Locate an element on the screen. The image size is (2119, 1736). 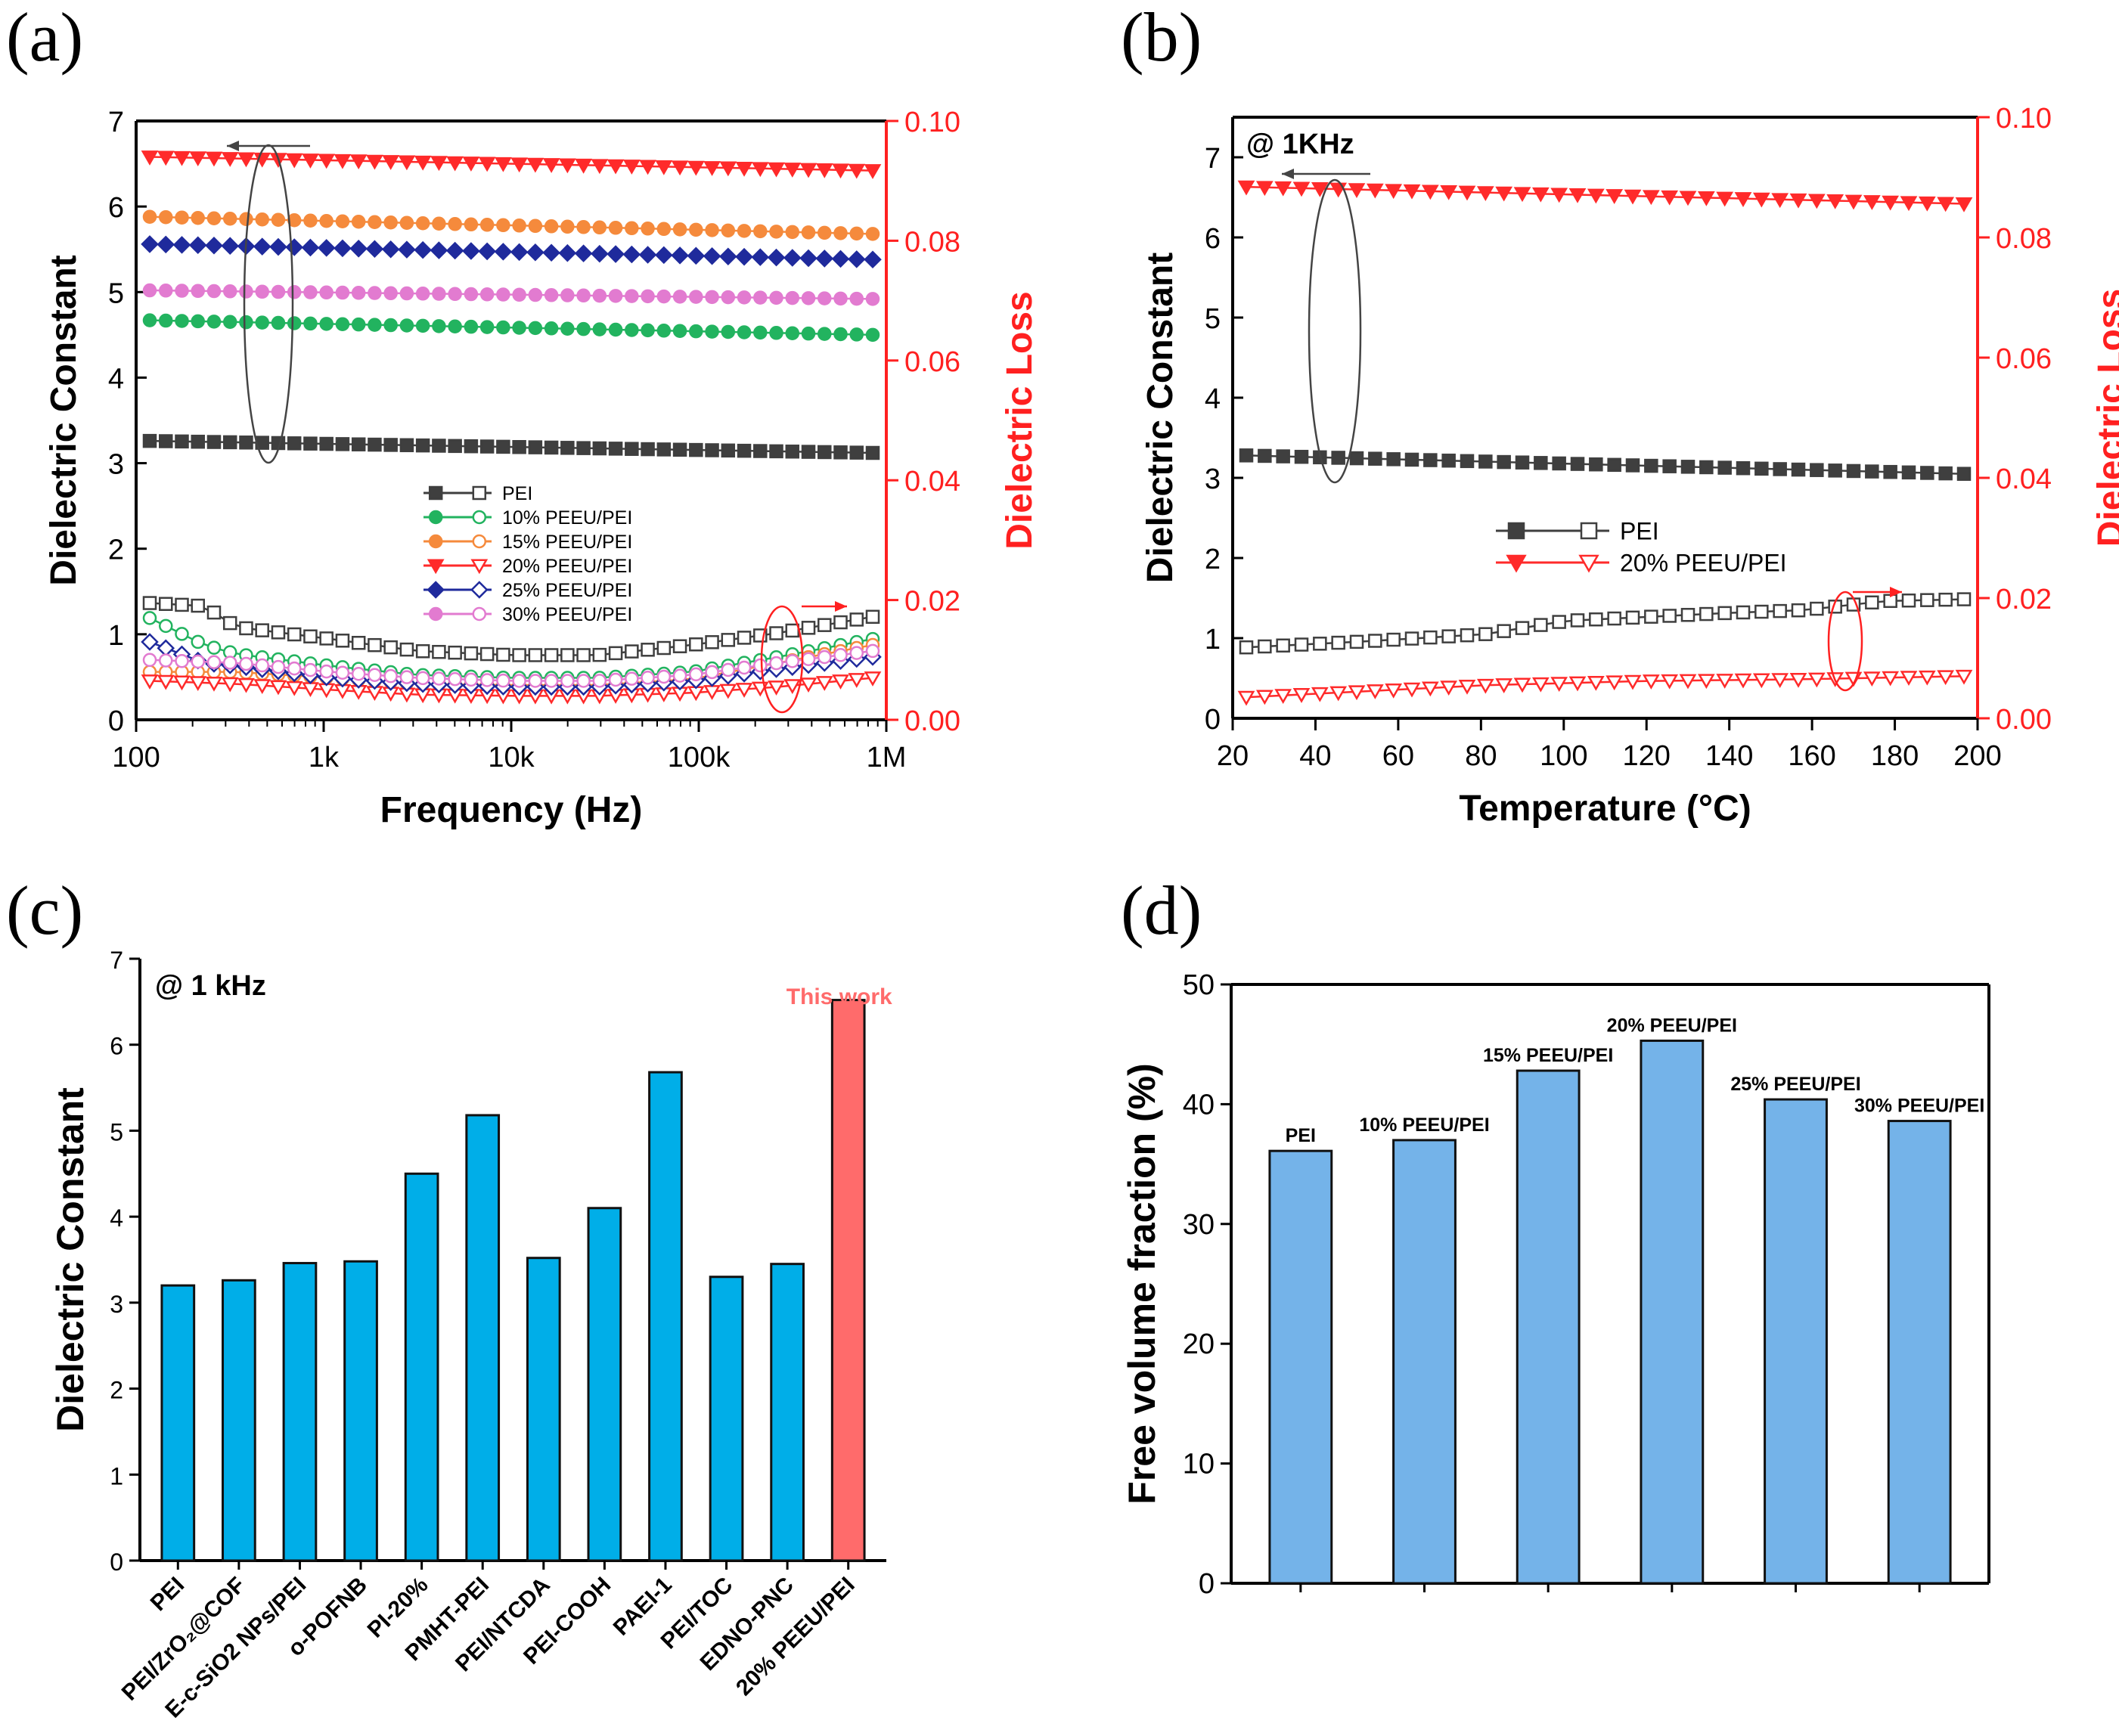
x-tick-label: 180 is located at coordinates (1895, 756).